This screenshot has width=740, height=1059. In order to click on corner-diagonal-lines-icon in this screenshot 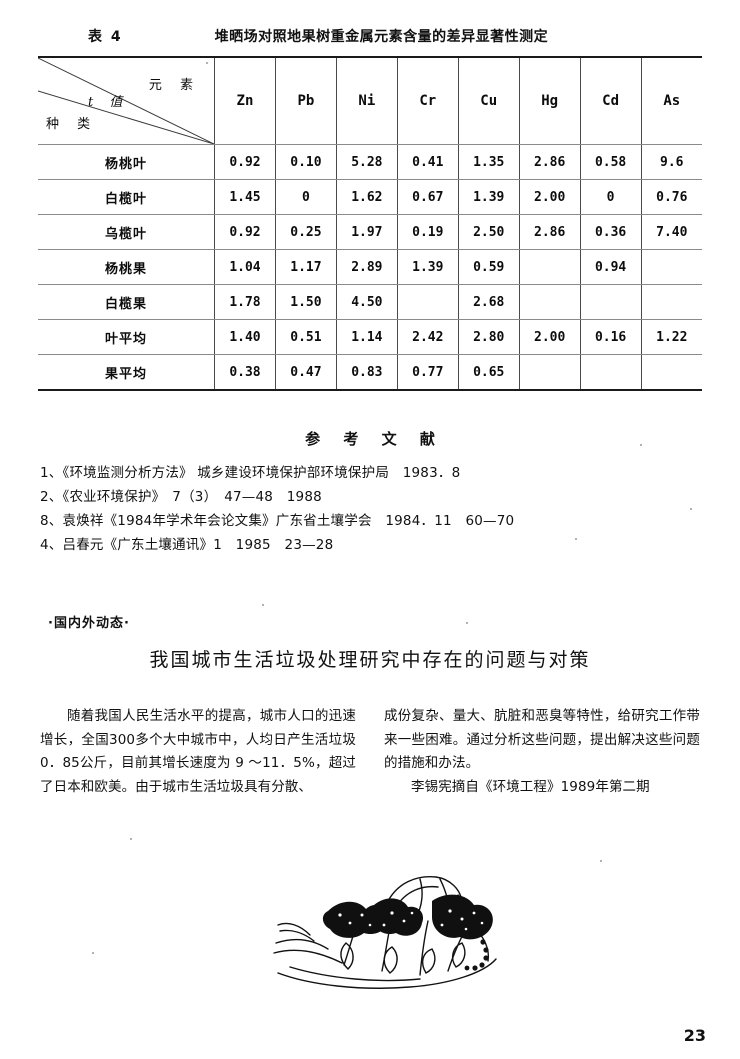, I will do `click(126, 101)`.